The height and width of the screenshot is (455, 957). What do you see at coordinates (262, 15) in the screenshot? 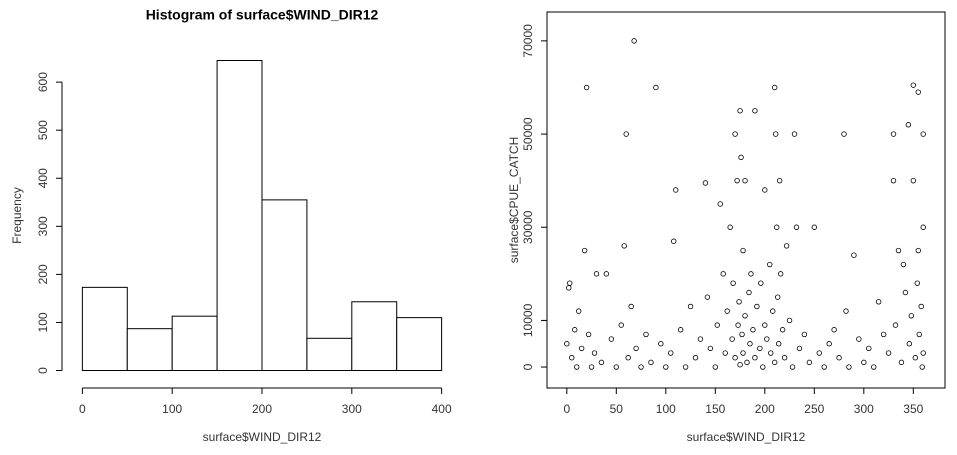
I see `chart-title: Histogram of surface$WIND_DIR12` at bounding box center [262, 15].